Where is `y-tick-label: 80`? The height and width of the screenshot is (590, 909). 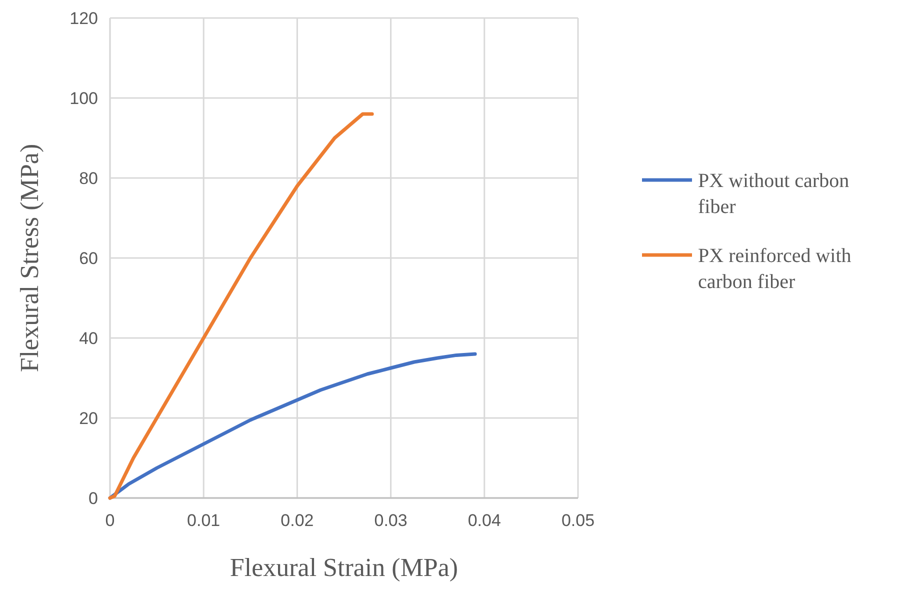 y-tick-label: 80 is located at coordinates (88, 178).